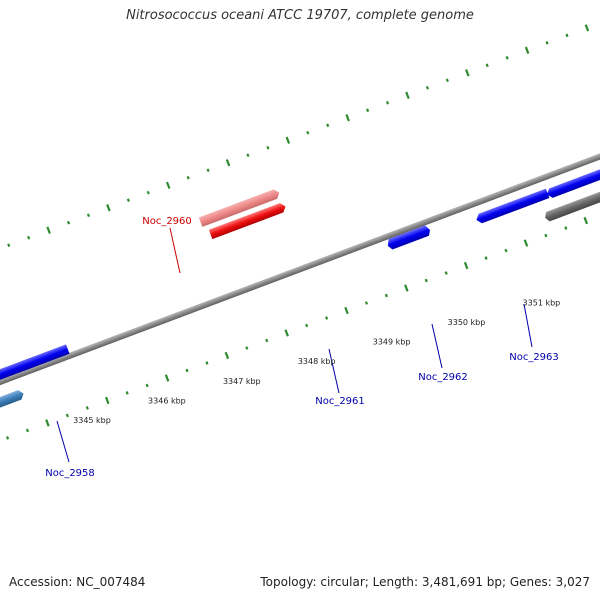 The image size is (600, 600). What do you see at coordinates (409, 237) in the screenshot?
I see `gene-arrow-noc2961` at bounding box center [409, 237].